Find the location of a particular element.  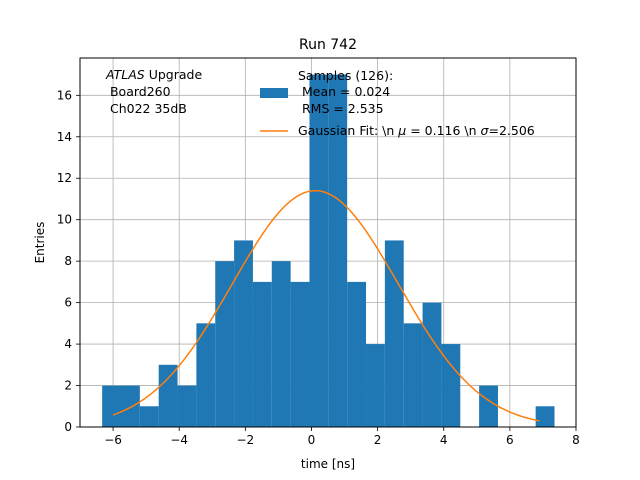

x-tick-label: 6 is located at coordinates (510, 440).